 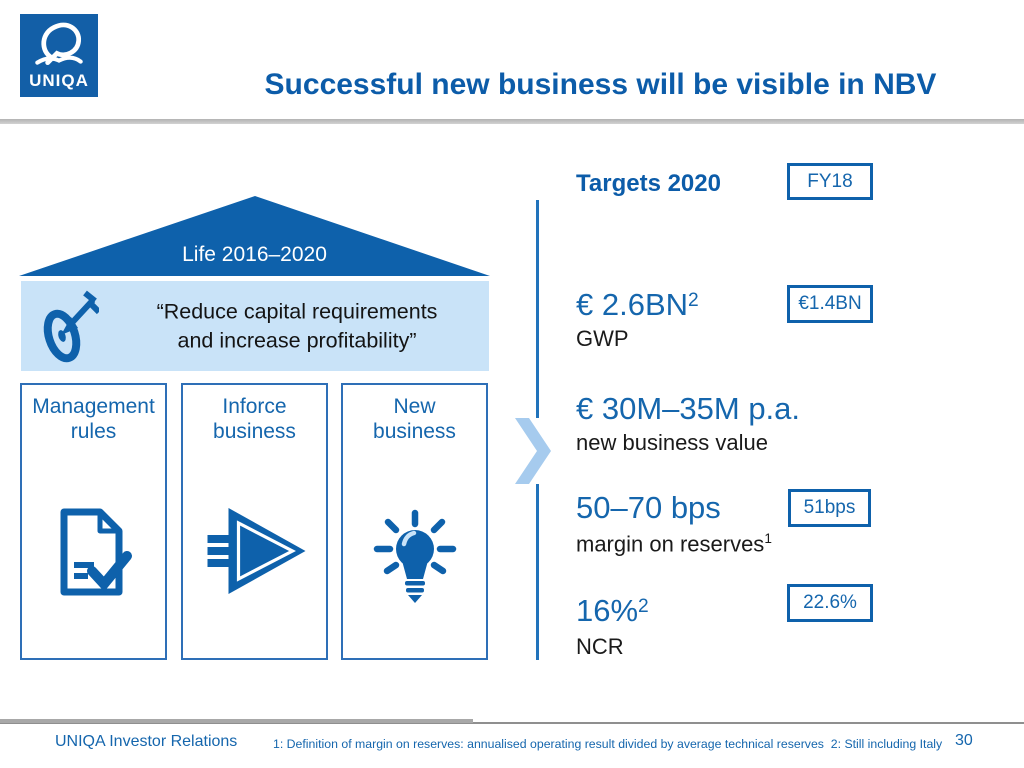 I want to click on fy18-badge: FY18, so click(x=830, y=181).